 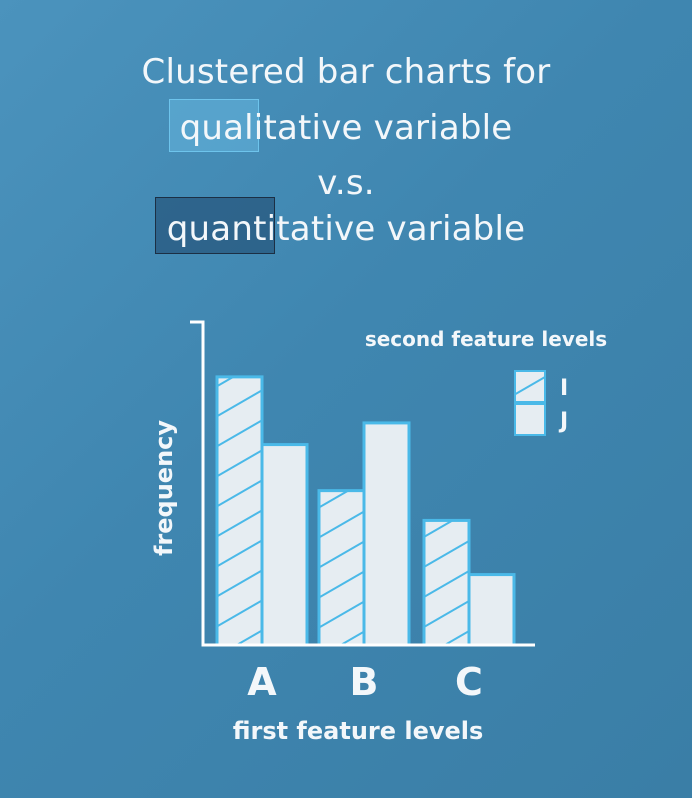 What do you see at coordinates (346, 229) in the screenshot?
I see `title-text-4: quantitative variable` at bounding box center [346, 229].